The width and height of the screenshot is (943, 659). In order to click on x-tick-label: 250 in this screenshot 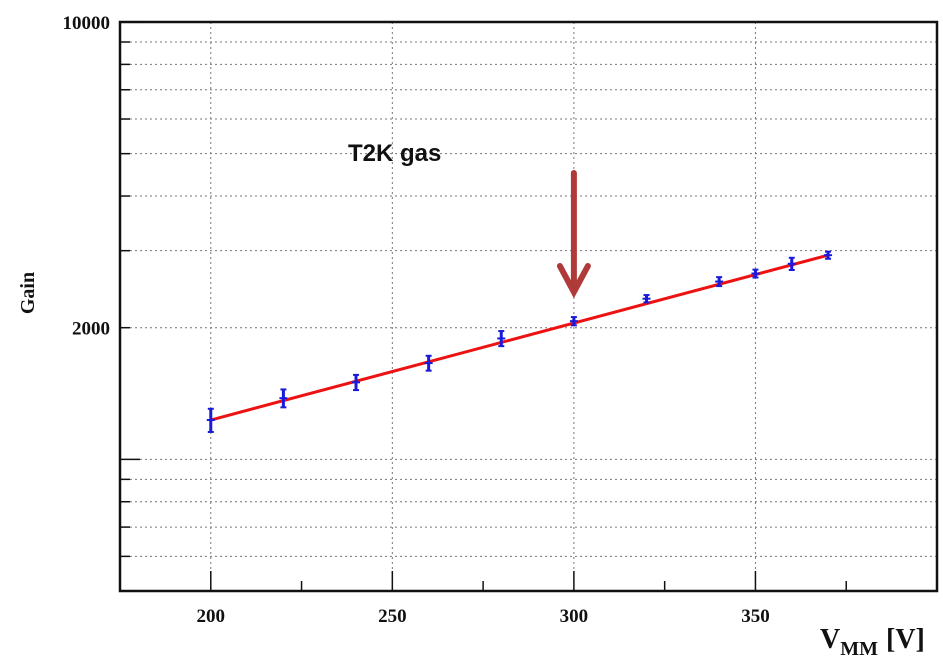, I will do `click(392, 616)`.